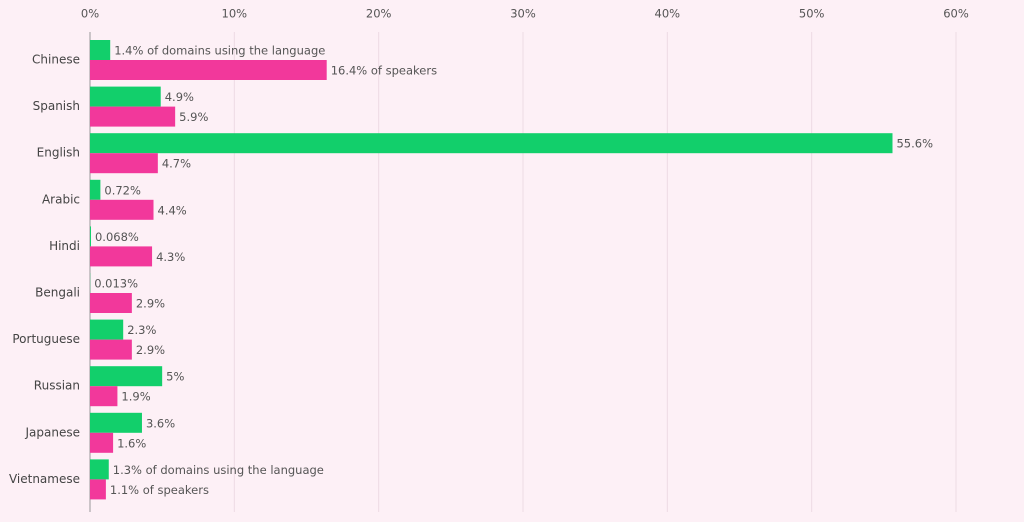  Describe the element at coordinates (141, 330) in the screenshot. I see `value-label: 2.3%` at that location.